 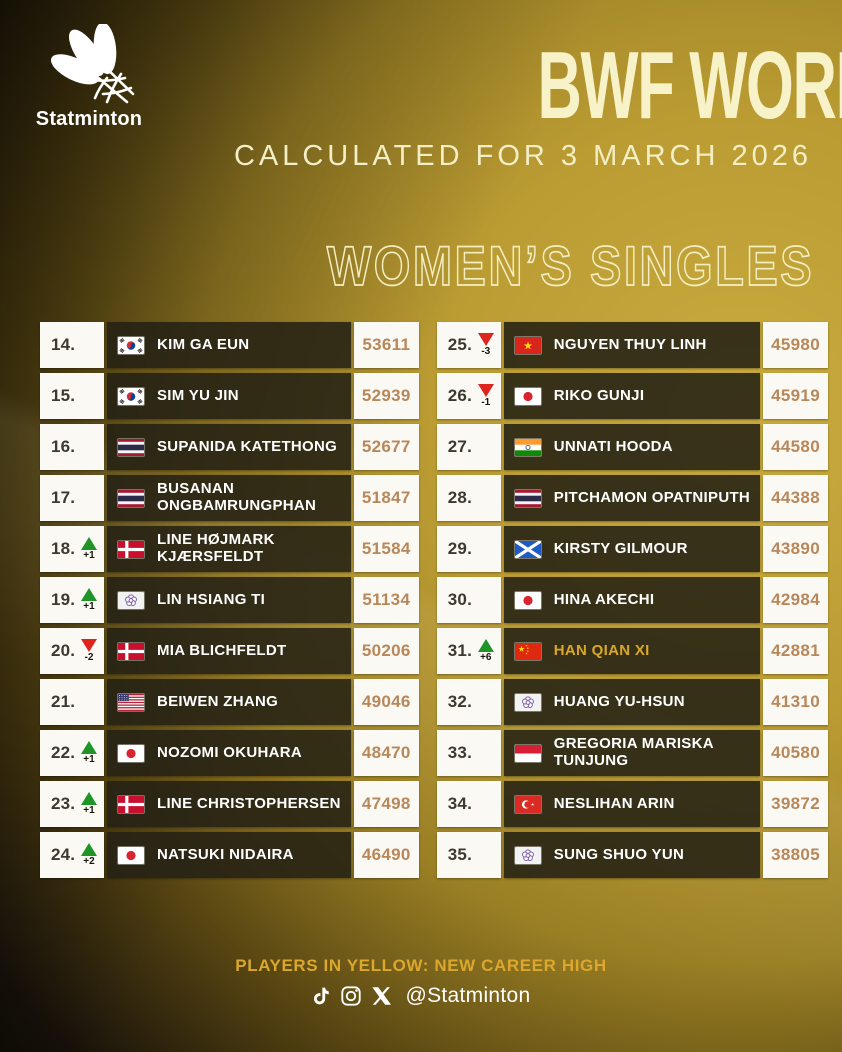 I want to click on ranking-row: 17. BUSANAN ONGBAMRUNGPHAN 51847, so click(x=229, y=498).